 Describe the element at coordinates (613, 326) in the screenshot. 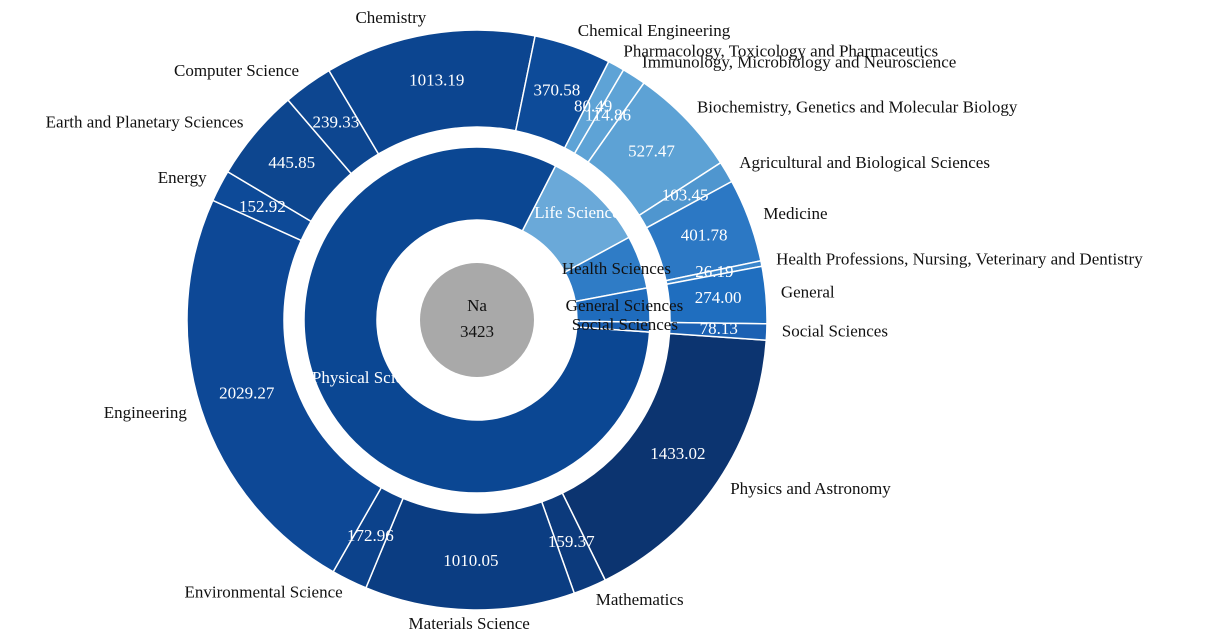

I see `inner-segment` at that location.